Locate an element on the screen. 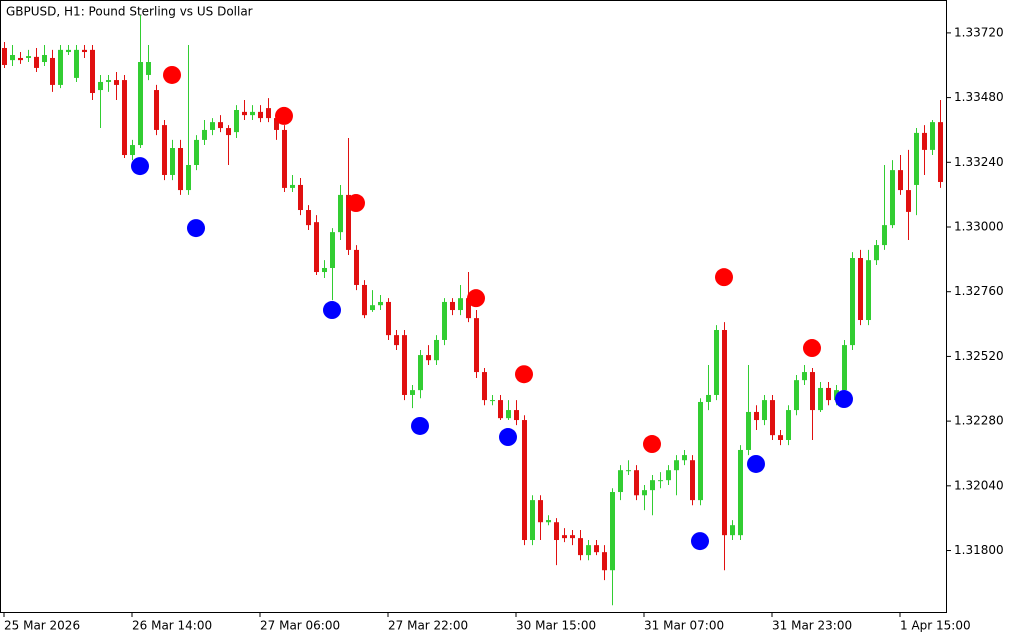 The image size is (1024, 640). y-tick-label: 1.33000 is located at coordinates (979, 227).